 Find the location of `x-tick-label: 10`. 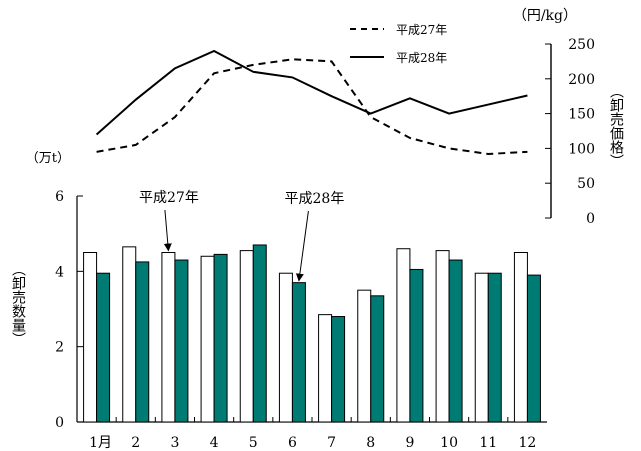

x-tick-label: 10 is located at coordinates (449, 443).